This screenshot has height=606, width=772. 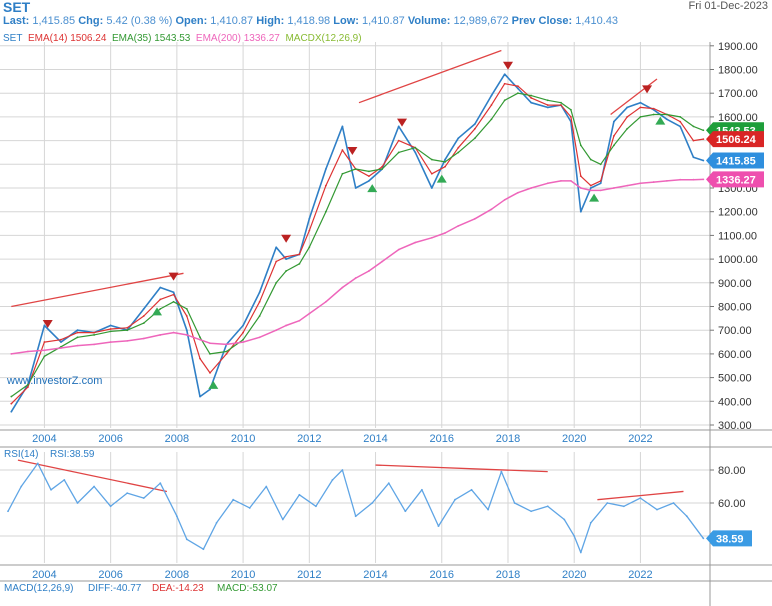 What do you see at coordinates (178, 588) in the screenshot?
I see `macd-dea: DEA:-14.23` at bounding box center [178, 588].